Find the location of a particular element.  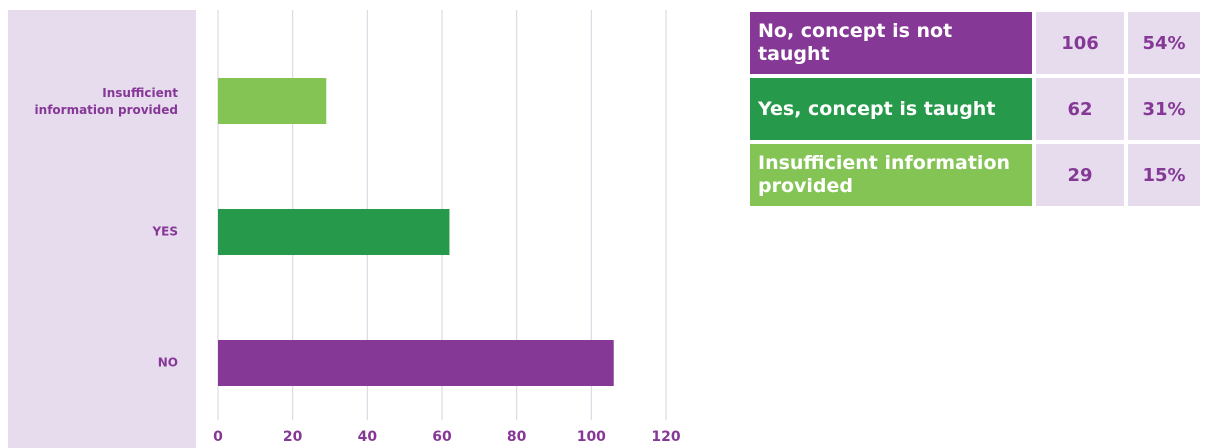

table-row: No, concept is not taught 106 54% is located at coordinates (975, 43).